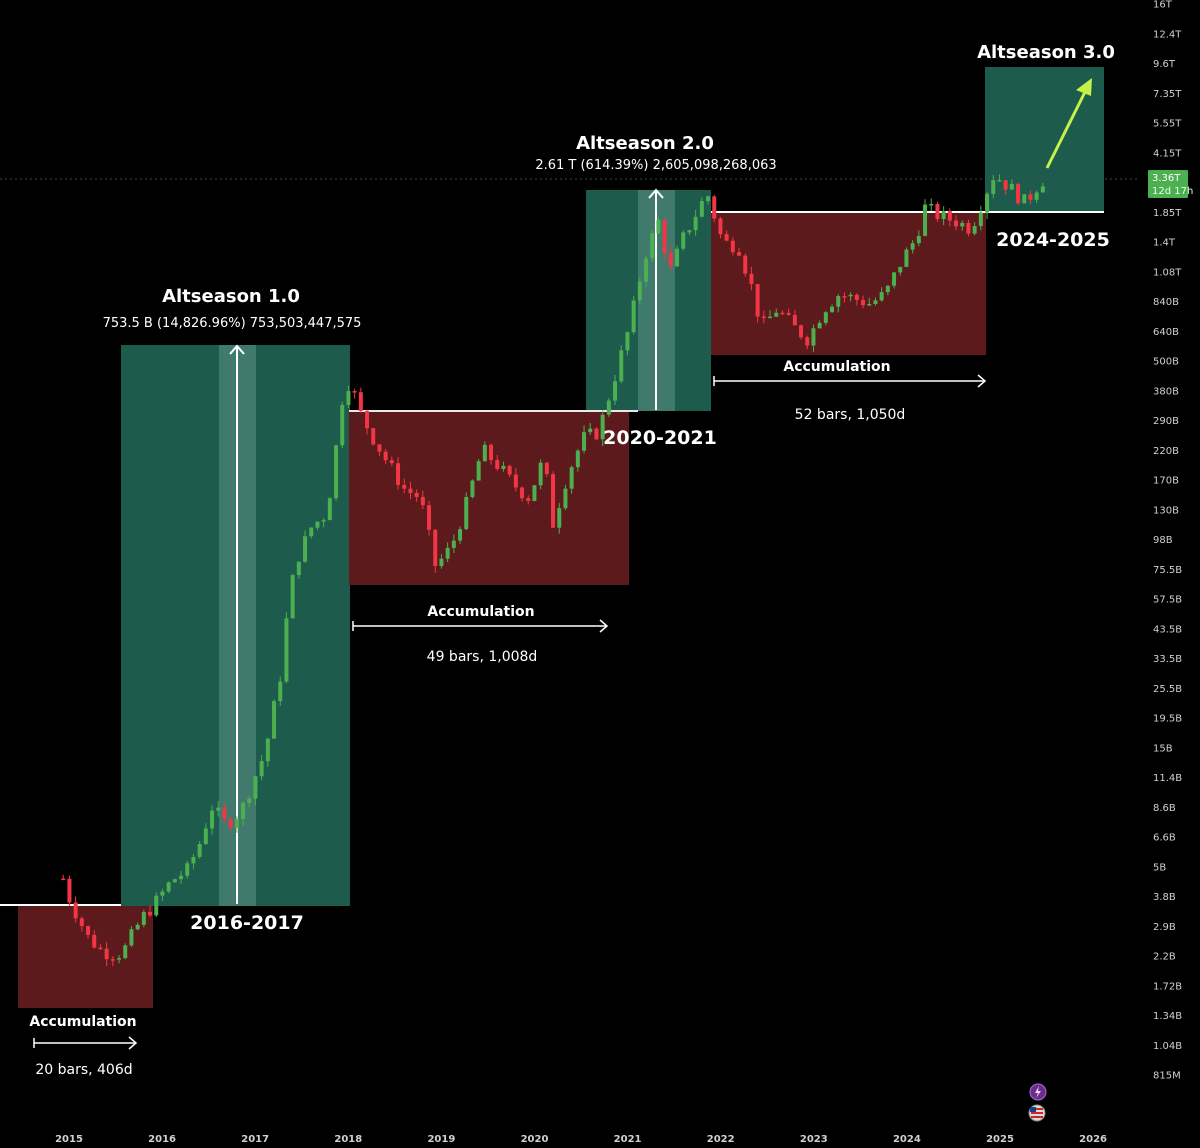  I want to click on x-tick-label: 2021, so click(628, 1139).